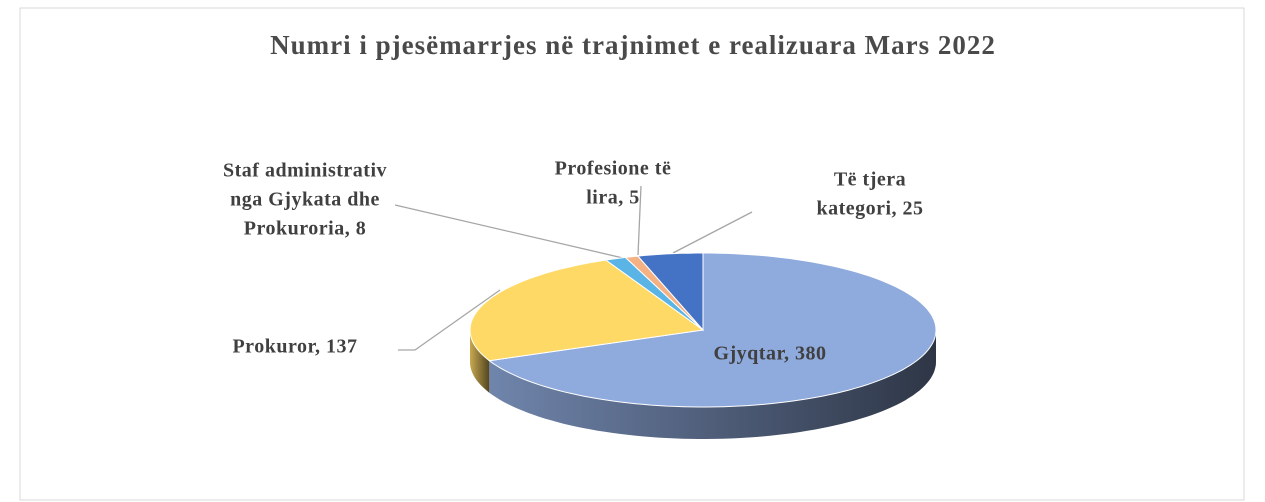  I want to click on data-label: Profesione të, so click(613, 169).